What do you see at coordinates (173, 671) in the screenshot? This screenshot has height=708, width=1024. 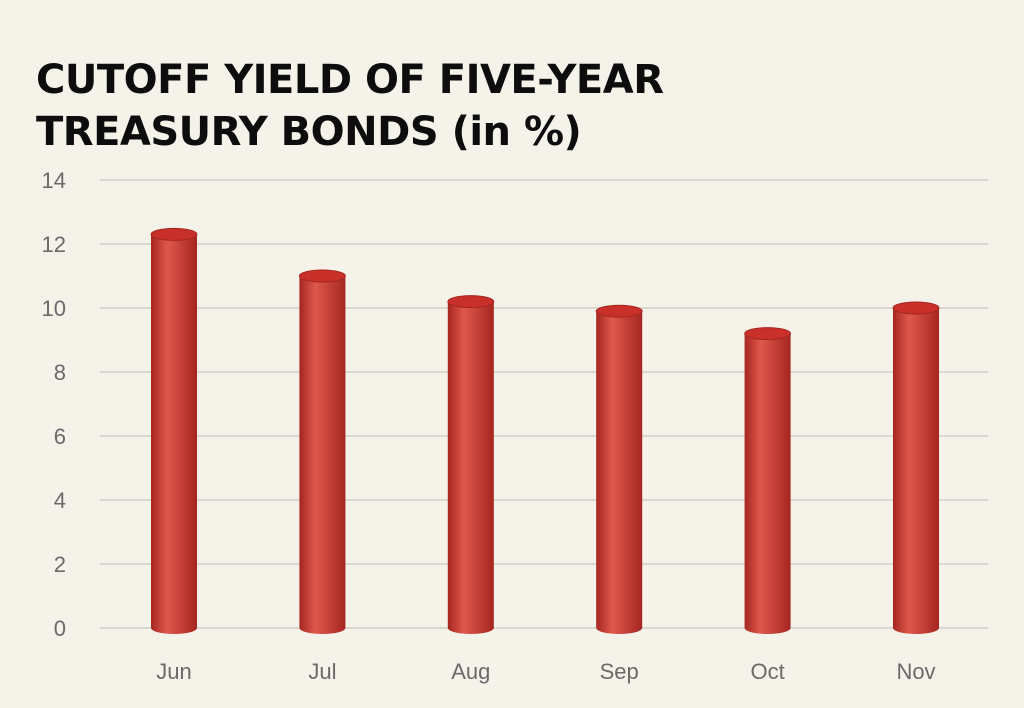 I see `x-tick-label: Jun` at bounding box center [173, 671].